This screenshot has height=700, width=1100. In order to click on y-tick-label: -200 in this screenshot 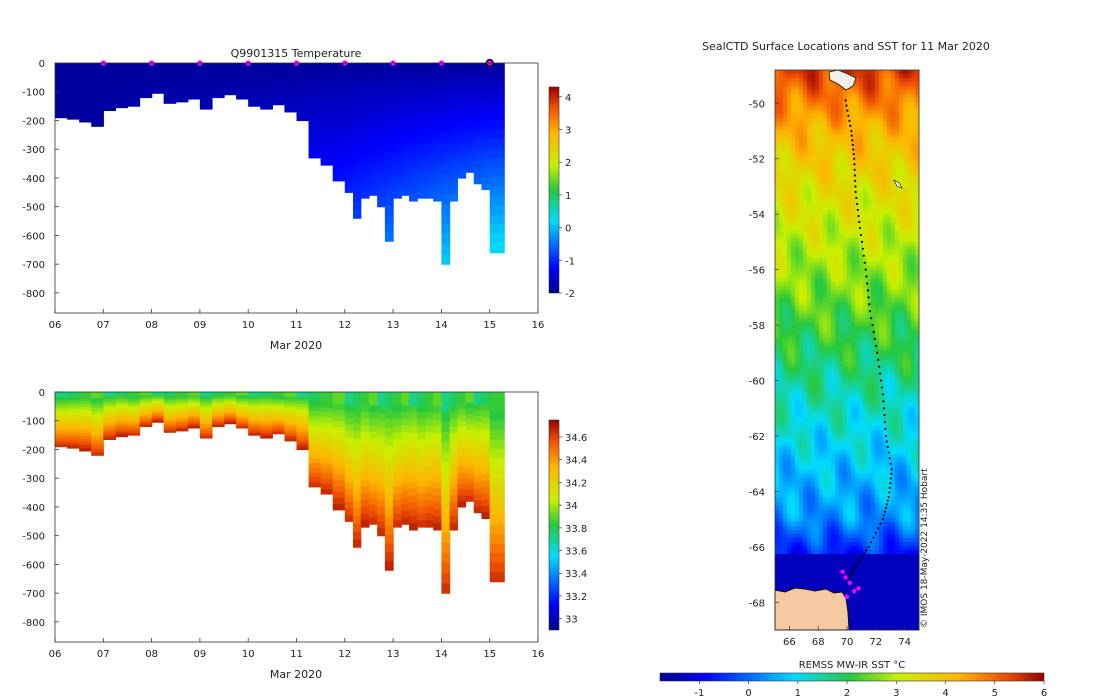, I will do `click(33, 450)`.